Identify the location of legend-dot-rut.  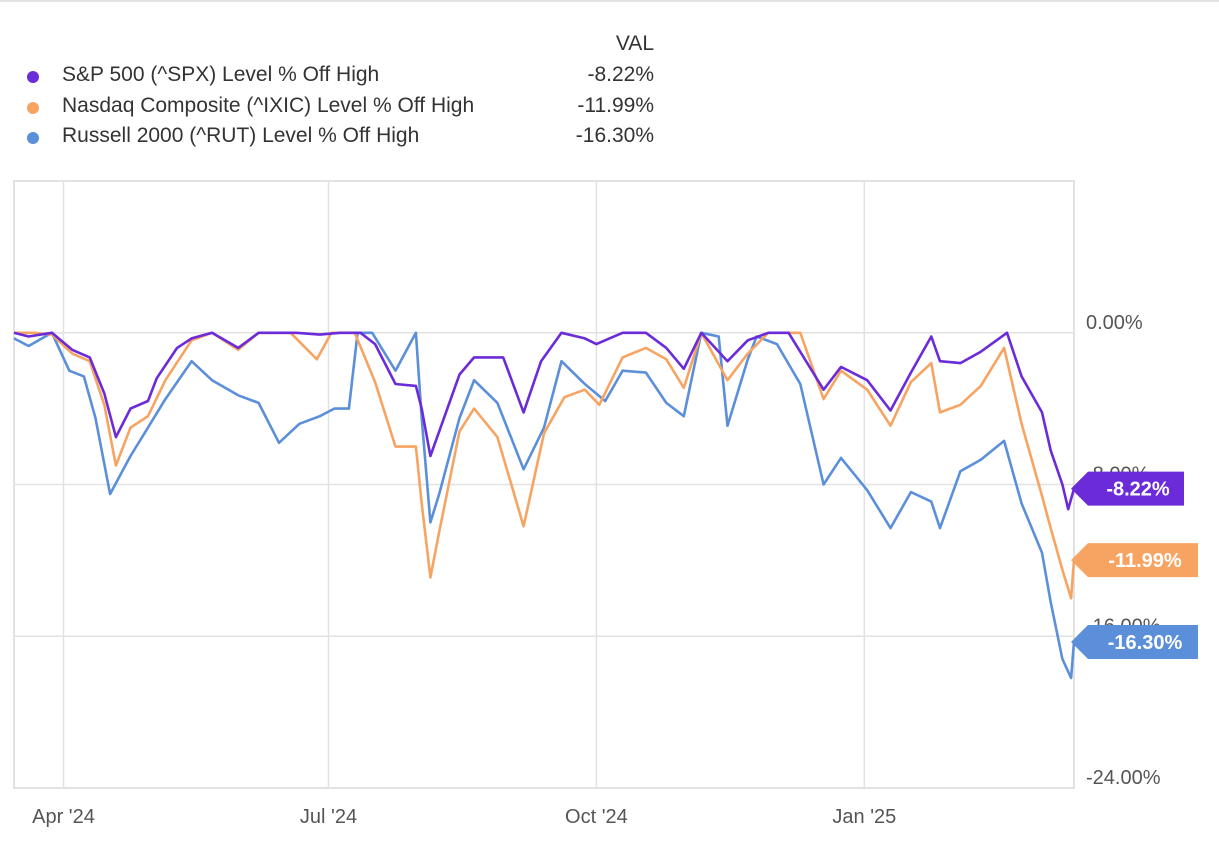
(33, 138).